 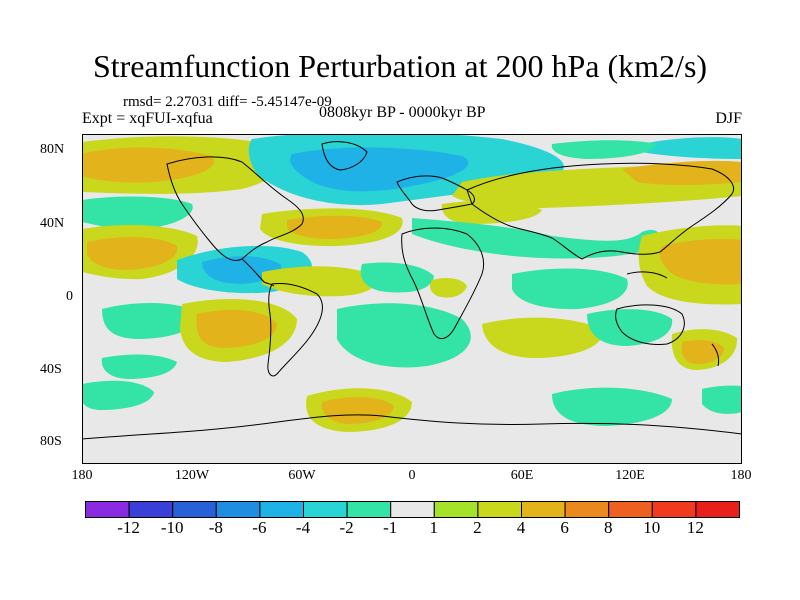 I want to click on field-south-atlantic-negative, so click(x=404, y=335).